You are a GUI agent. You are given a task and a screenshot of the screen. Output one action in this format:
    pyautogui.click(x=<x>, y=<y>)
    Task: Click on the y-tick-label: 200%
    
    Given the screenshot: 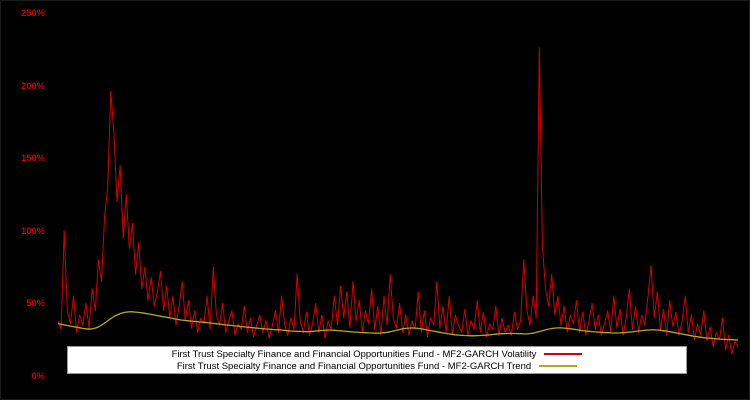 What is the action you would take?
    pyautogui.click(x=33, y=85)
    